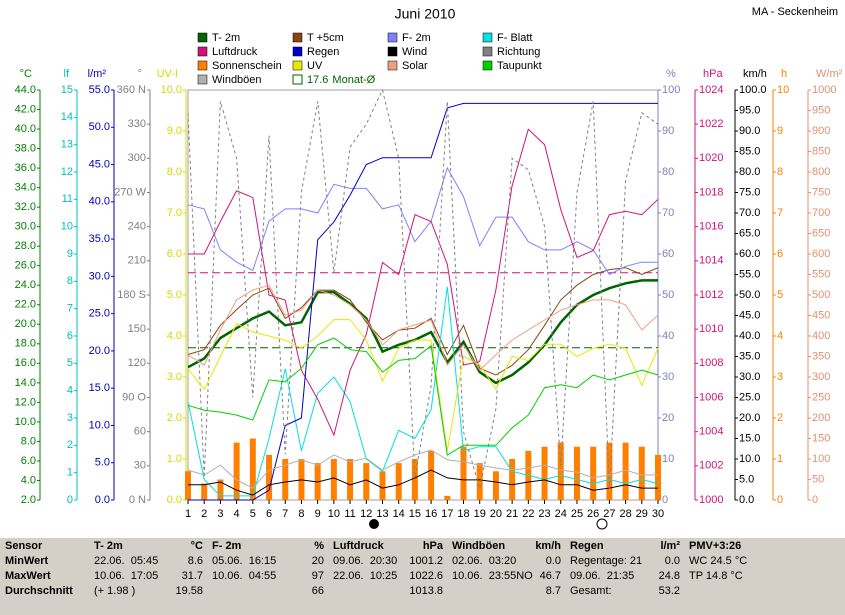 The width and height of the screenshot is (845, 615). I want to click on y-tick-label: 50, so click(668, 295).